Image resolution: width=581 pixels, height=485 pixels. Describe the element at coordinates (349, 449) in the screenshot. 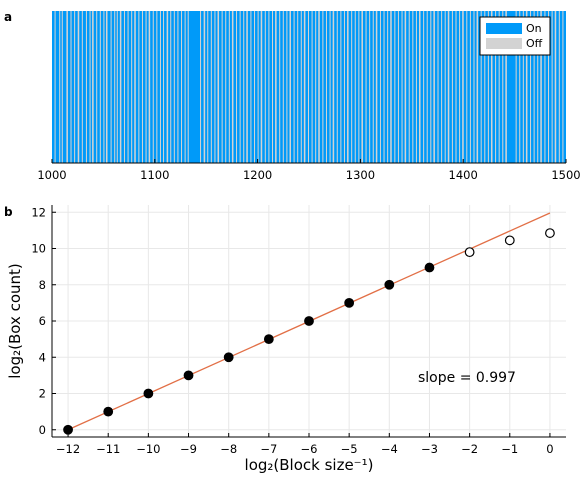

I see `x-tick-label: −5` at that location.